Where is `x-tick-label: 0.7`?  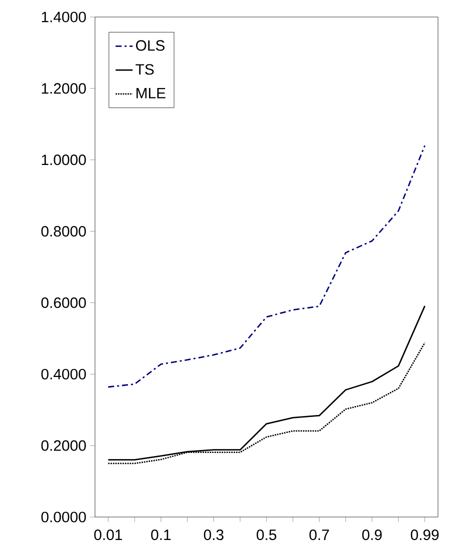 x-tick-label: 0.7 is located at coordinates (319, 535).